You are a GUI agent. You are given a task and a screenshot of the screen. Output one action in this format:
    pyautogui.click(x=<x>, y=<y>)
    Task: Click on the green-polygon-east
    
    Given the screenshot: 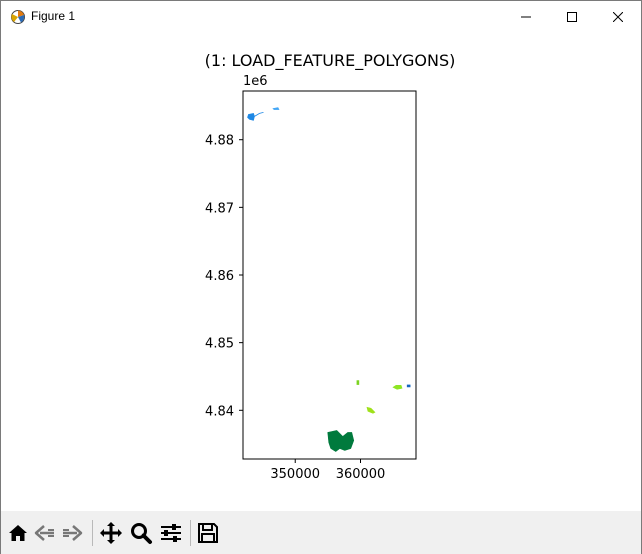 What is the action you would take?
    pyautogui.click(x=397, y=387)
    